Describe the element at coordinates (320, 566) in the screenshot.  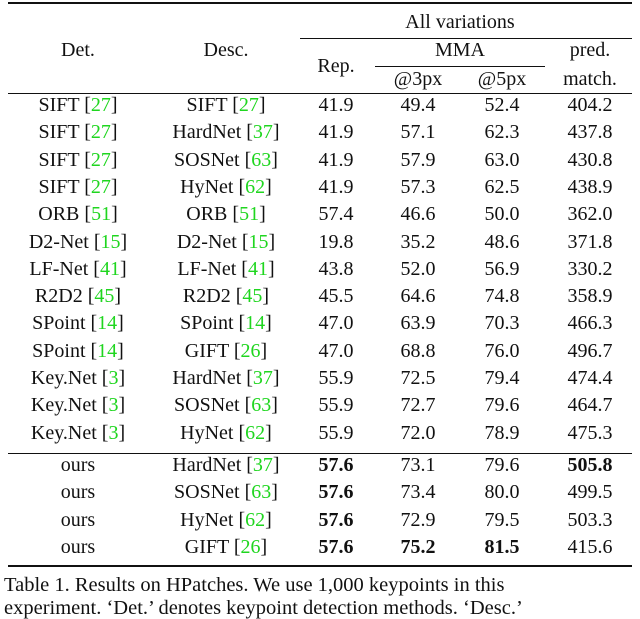
I see `bottom-rule` at that location.